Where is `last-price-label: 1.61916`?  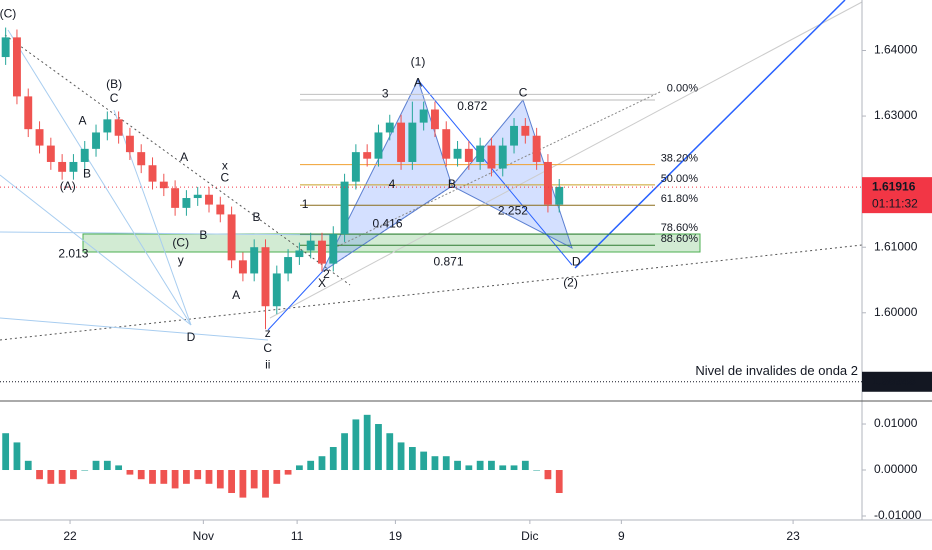 last-price-label: 1.61916 is located at coordinates (894, 186).